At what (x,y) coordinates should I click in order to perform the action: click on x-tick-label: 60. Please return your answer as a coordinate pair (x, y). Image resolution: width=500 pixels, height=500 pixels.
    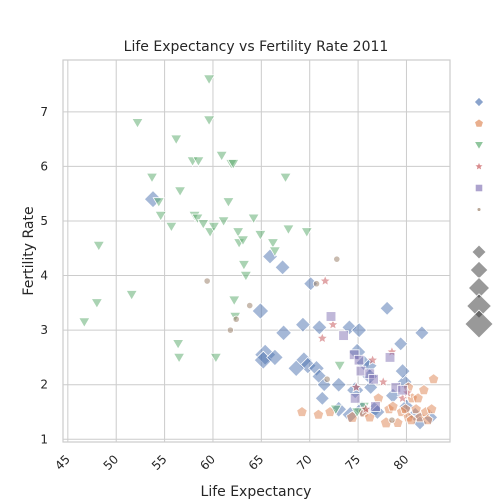
    Looking at the image, I should click on (207, 462).